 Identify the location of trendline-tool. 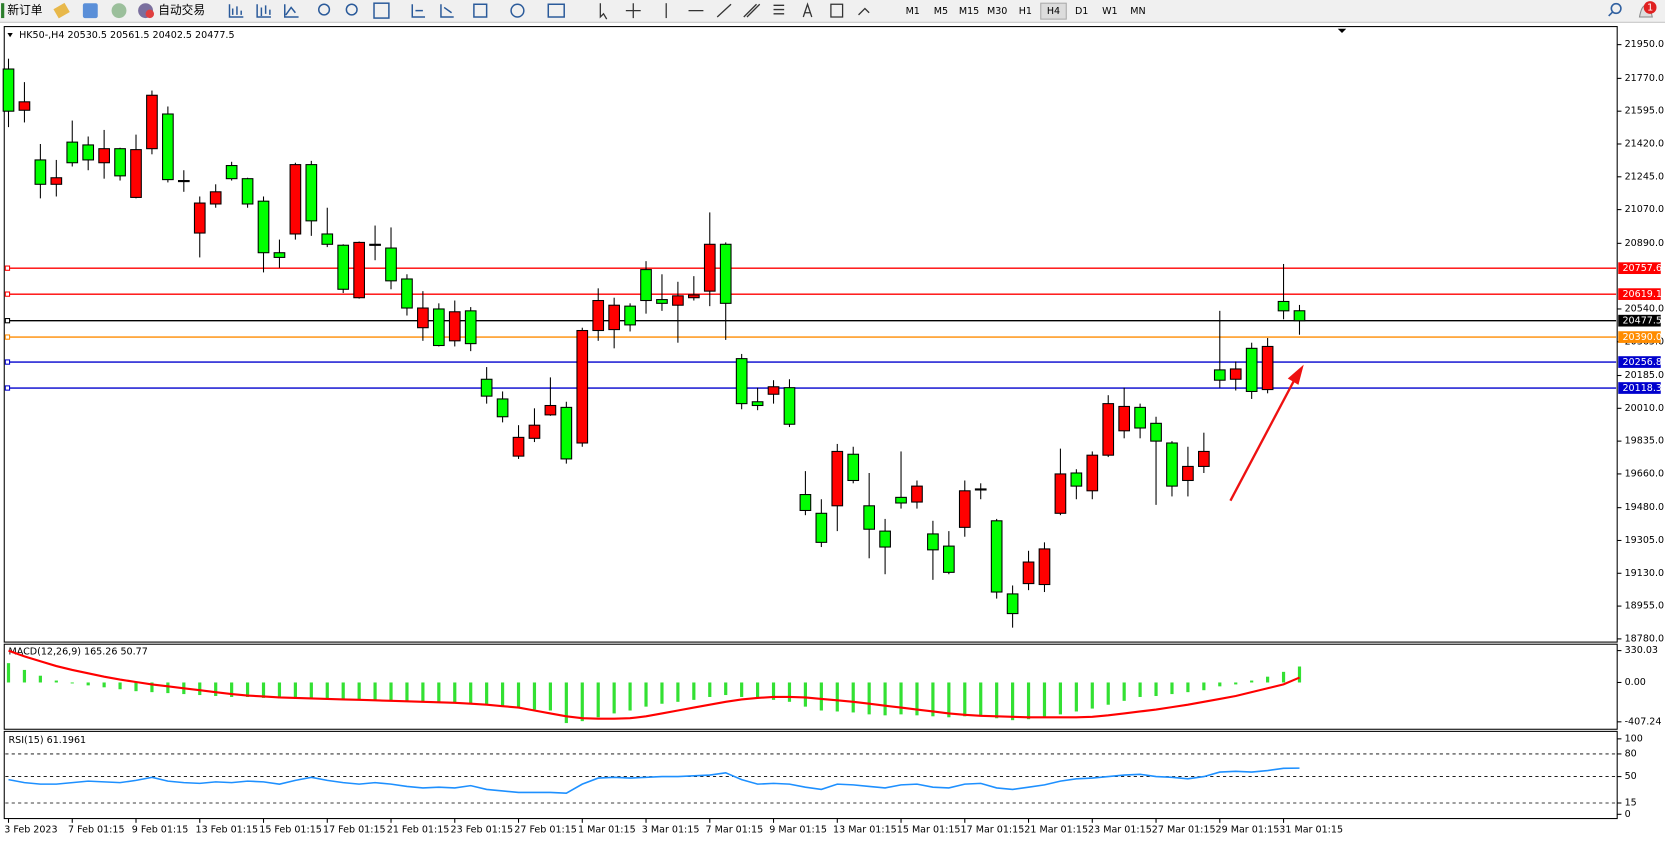
(724, 10).